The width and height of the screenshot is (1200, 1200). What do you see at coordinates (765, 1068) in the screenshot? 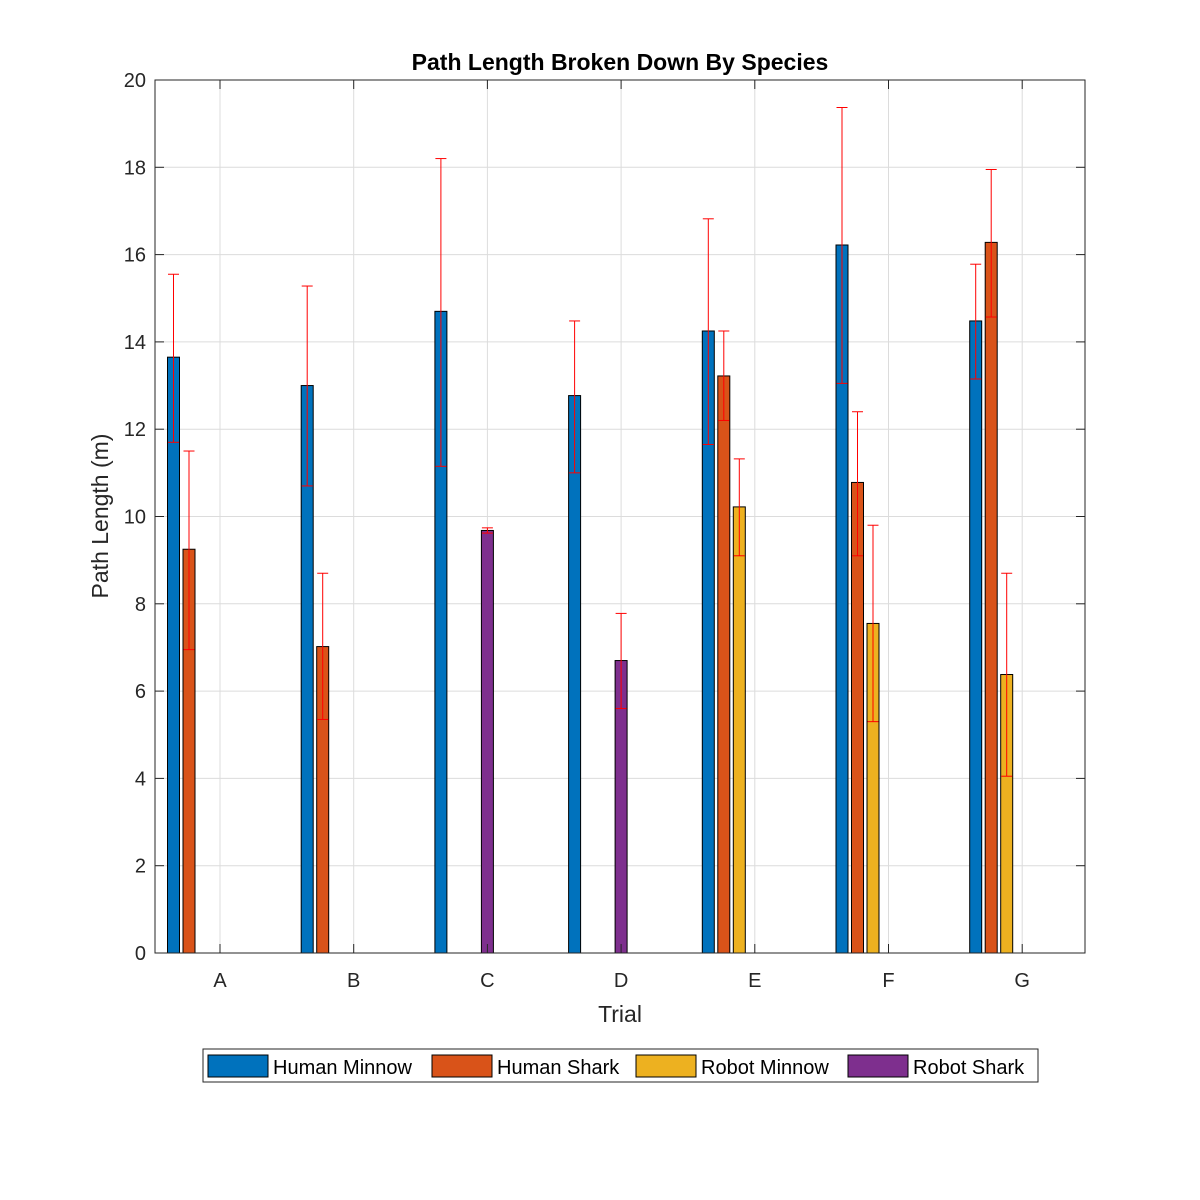
I see `legend-label: Robot Minnow` at bounding box center [765, 1068].